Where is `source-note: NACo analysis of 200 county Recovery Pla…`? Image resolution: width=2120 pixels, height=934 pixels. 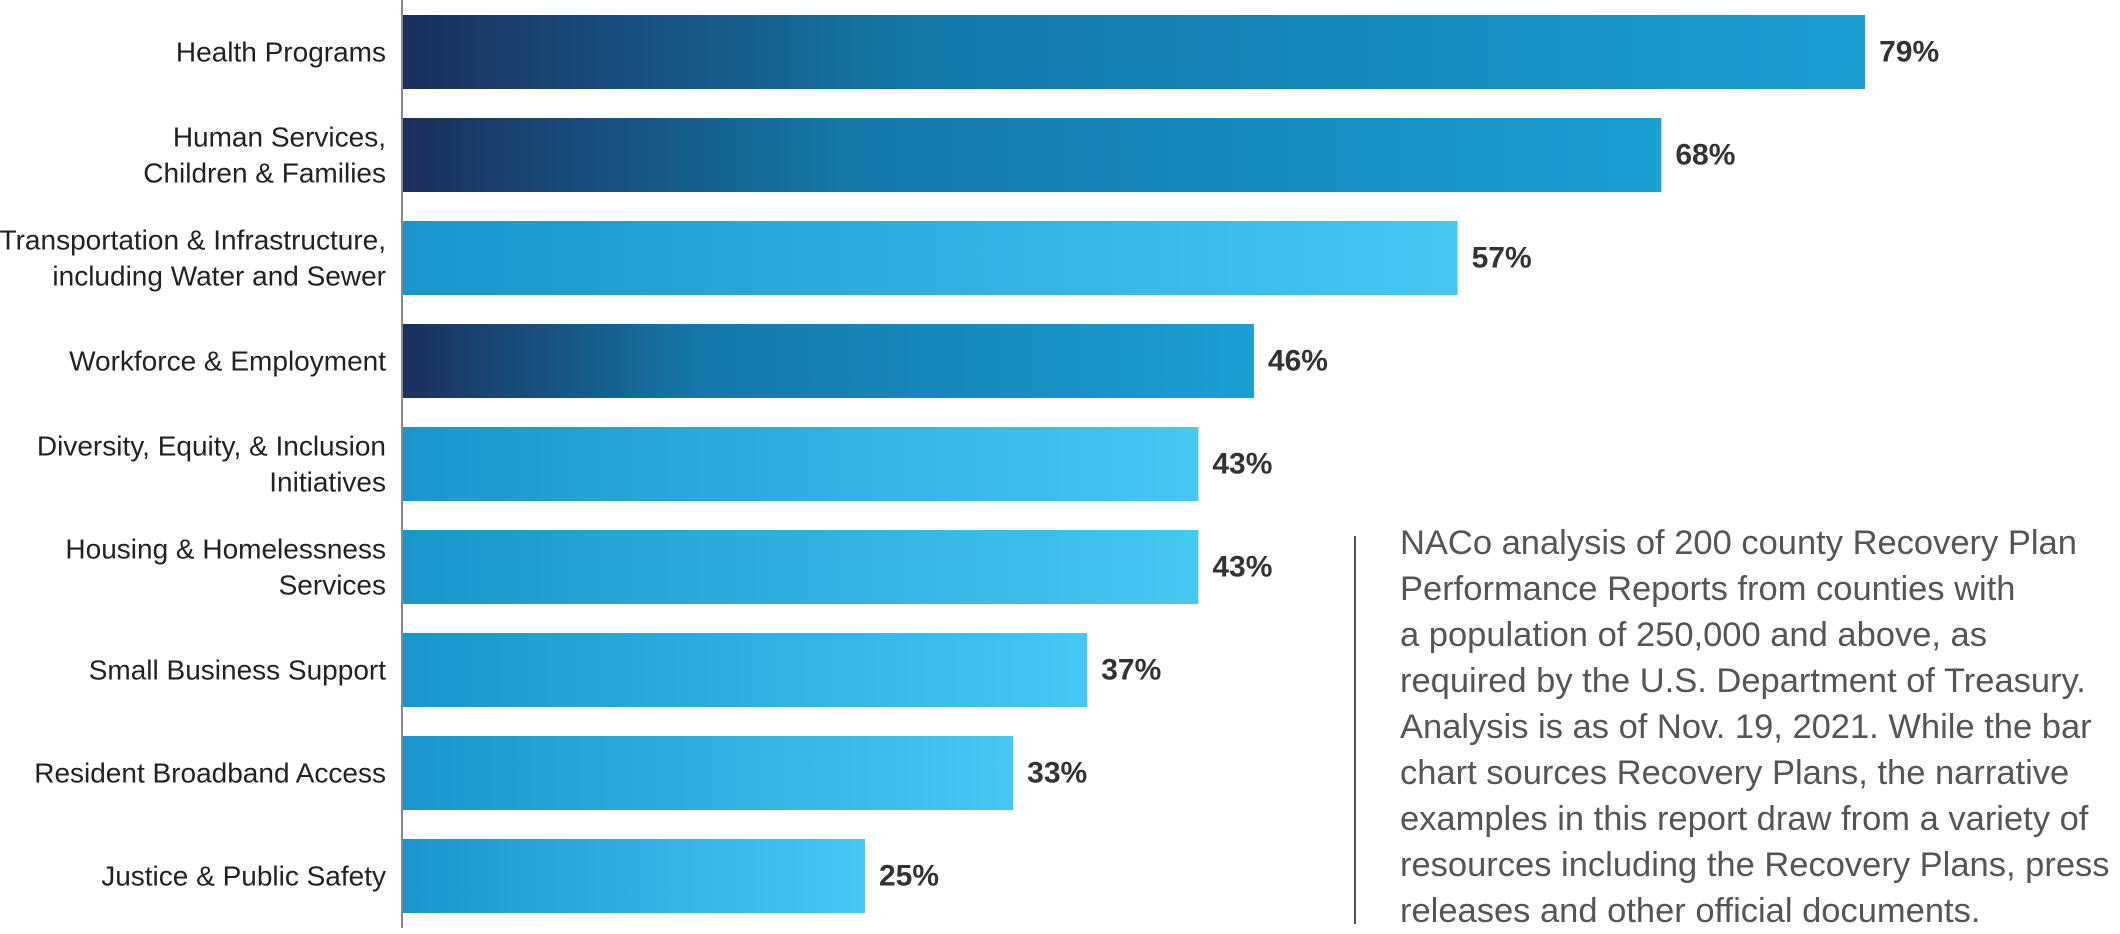
source-note: NACo analysis of 200 county Recovery Pla… is located at coordinates (1755, 727).